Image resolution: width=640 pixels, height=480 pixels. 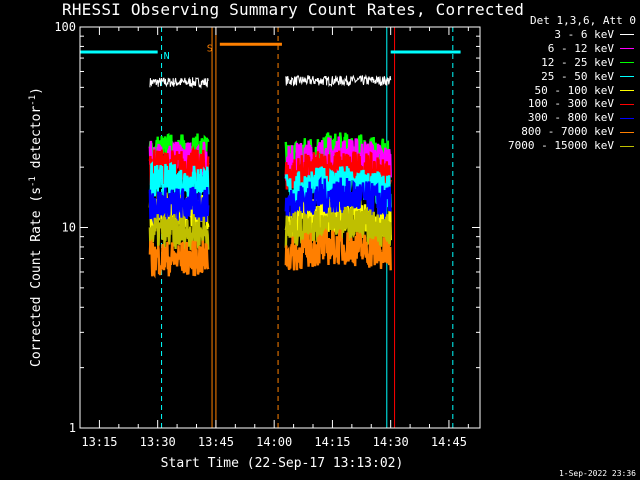 What do you see at coordinates (36, 227) in the screenshot?
I see `y-axis-label: Corrected Count Rate (s-1 detector-1)` at bounding box center [36, 227].